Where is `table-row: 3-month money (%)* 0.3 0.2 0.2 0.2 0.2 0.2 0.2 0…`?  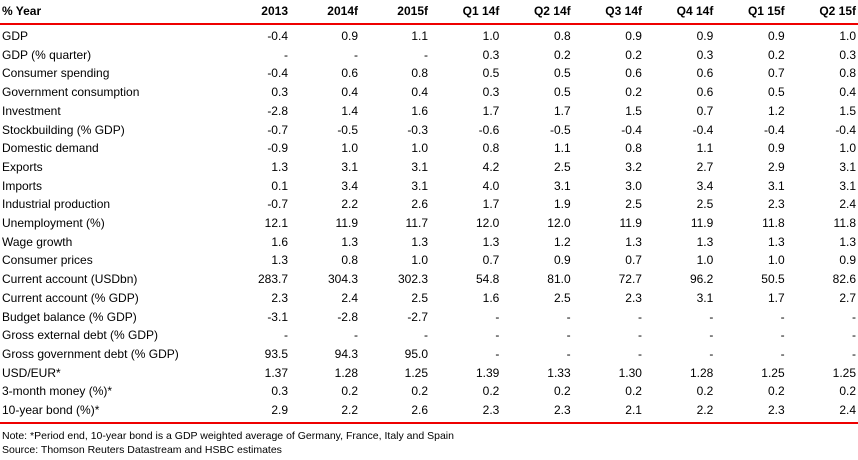 table-row: 3-month money (%)* 0.3 0.2 0.2 0.2 0.2 0.2 0.2 0… is located at coordinates (429, 391).